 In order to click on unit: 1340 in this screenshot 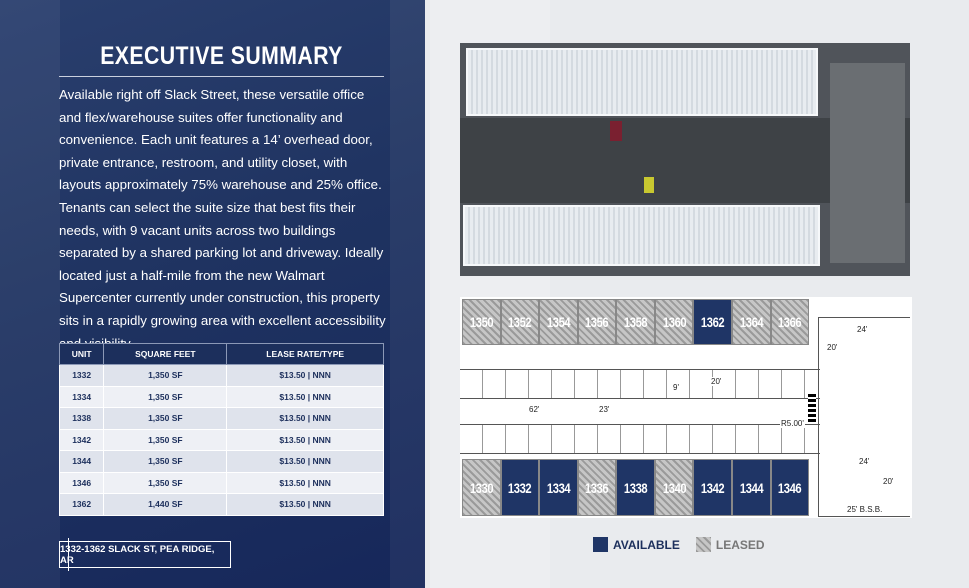, I will do `click(674, 487)`.